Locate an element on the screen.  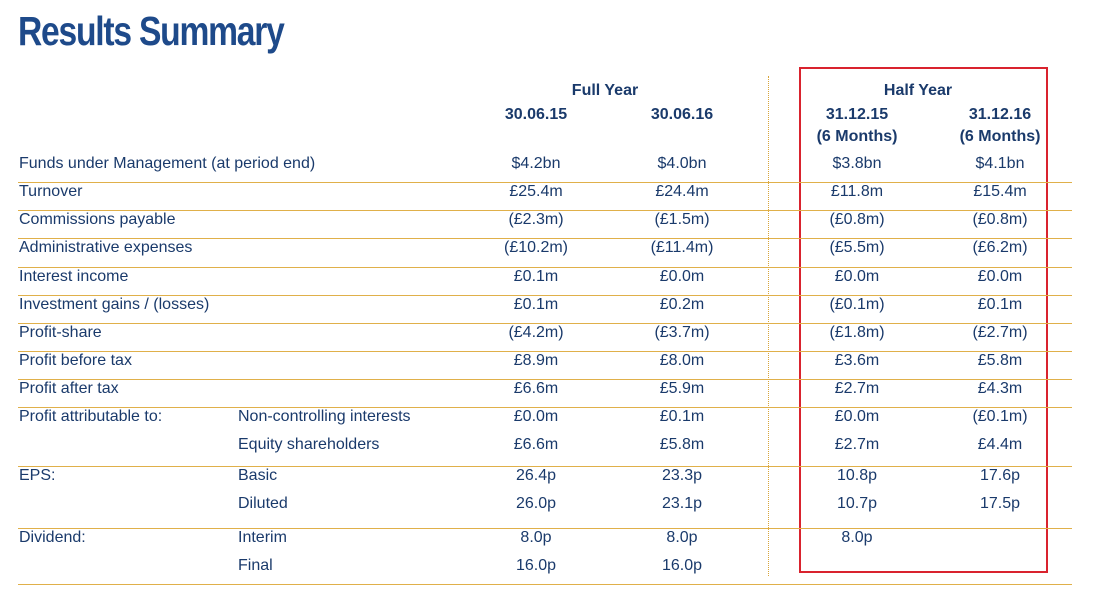
row-sublabel: Basic is located at coordinates (258, 475).